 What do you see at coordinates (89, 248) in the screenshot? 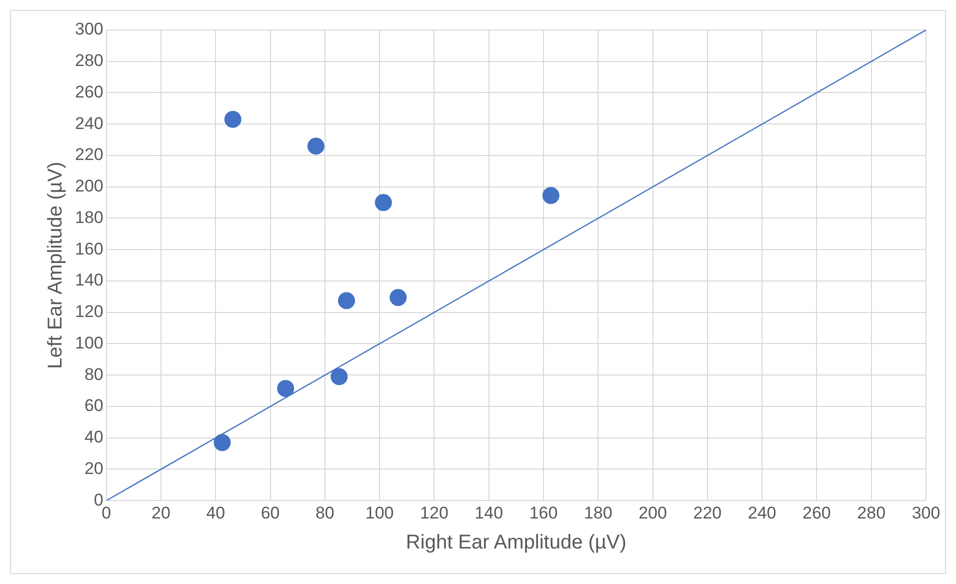
I see `y-tick-label: 160` at bounding box center [89, 248].